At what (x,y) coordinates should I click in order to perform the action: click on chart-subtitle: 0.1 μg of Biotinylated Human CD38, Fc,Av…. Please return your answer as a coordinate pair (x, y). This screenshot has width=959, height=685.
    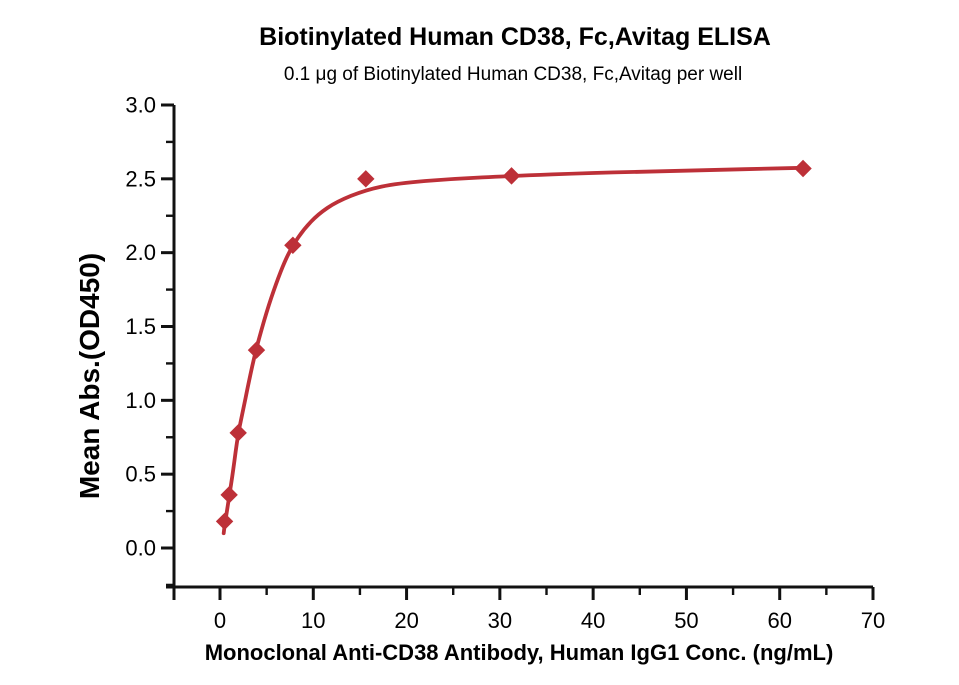
    Looking at the image, I should click on (513, 74).